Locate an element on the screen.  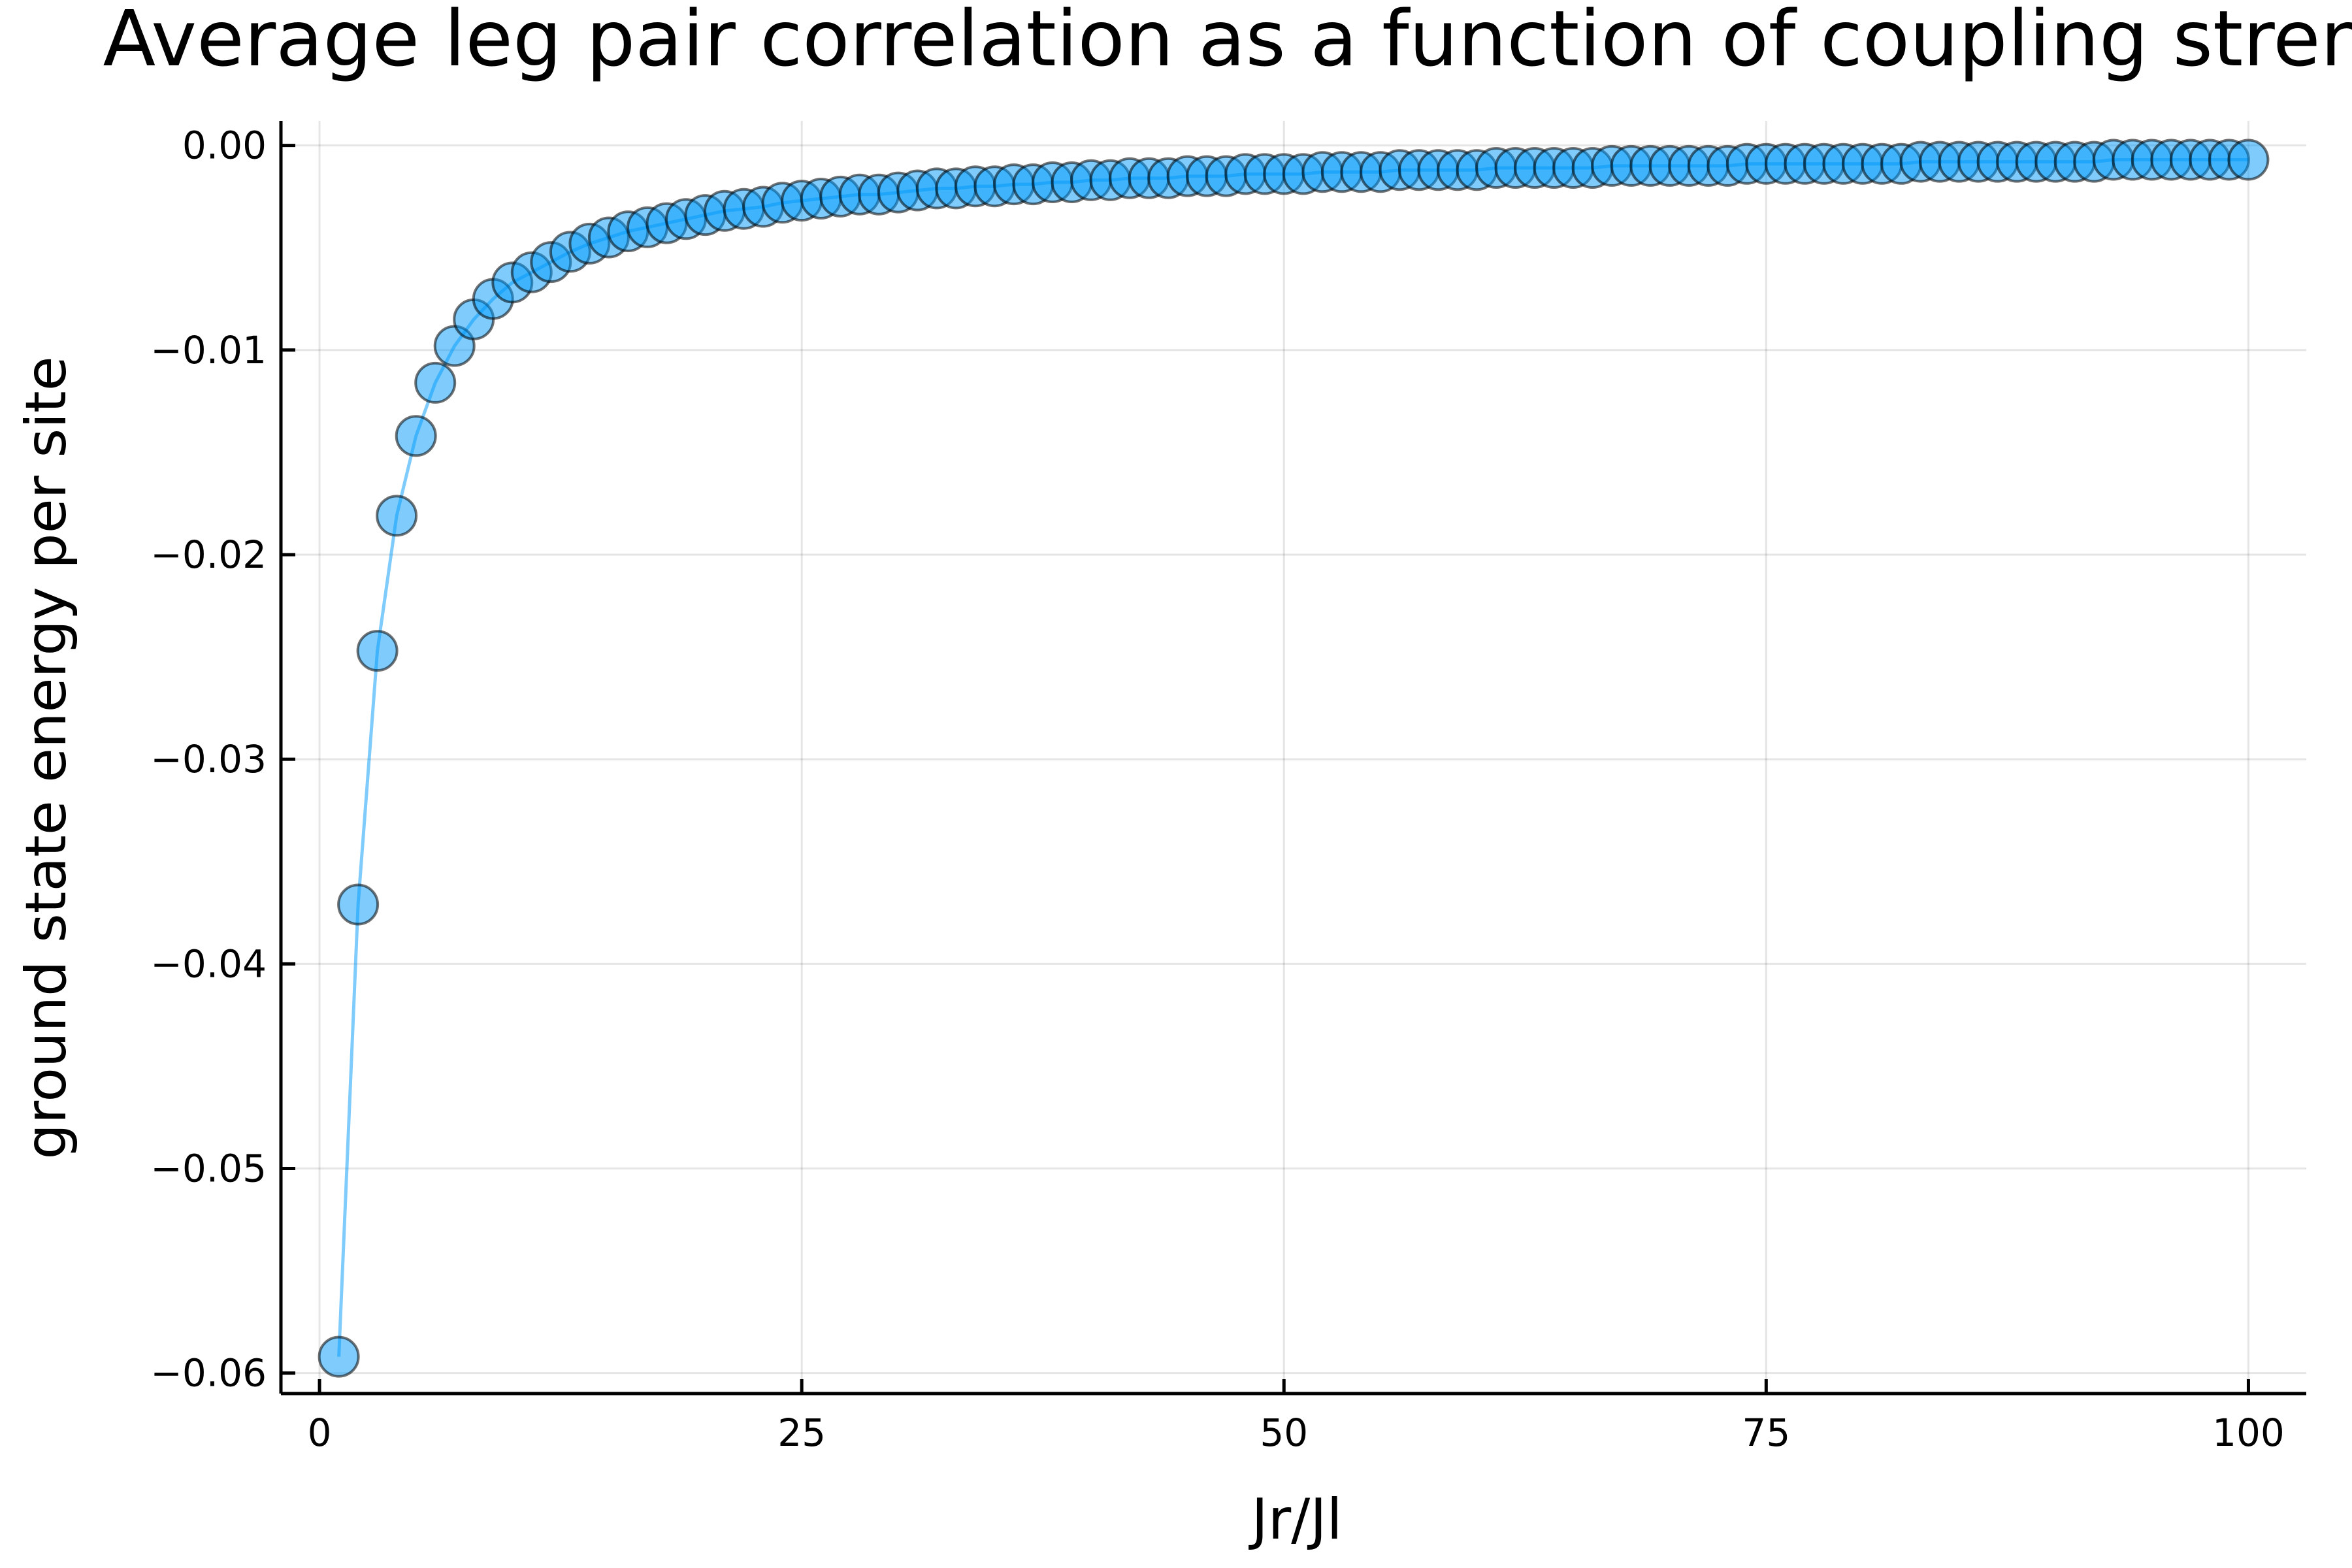
x-tick-label: 25 is located at coordinates (801, 1433).